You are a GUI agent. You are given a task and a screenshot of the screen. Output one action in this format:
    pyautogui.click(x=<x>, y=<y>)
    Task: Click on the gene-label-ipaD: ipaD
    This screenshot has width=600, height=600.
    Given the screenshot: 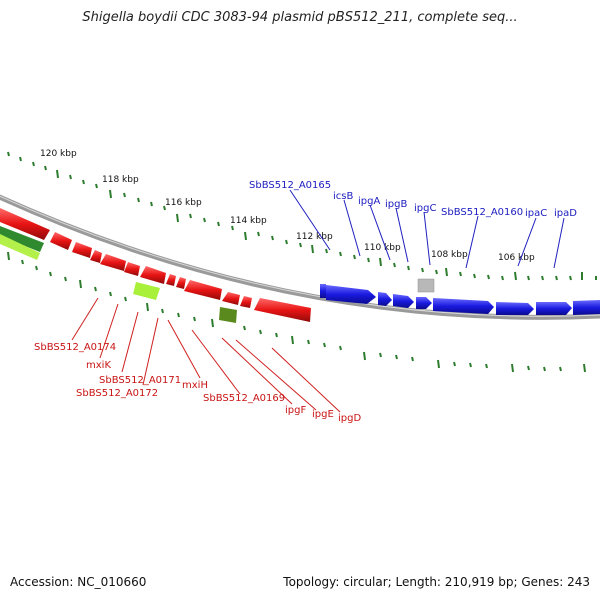 What is the action you would take?
    pyautogui.click(x=565, y=213)
    